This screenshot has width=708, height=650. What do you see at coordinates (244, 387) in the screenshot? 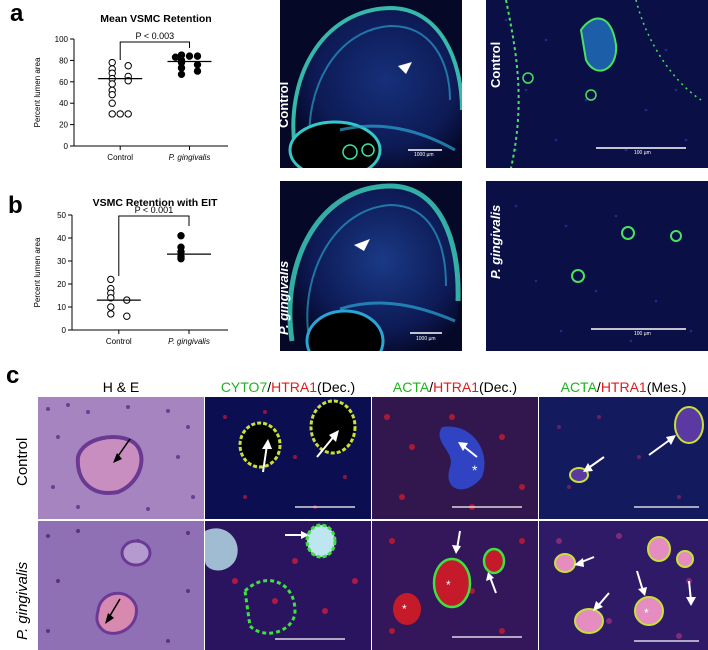
I see `column-title-part: CYTO7` at bounding box center [244, 387].